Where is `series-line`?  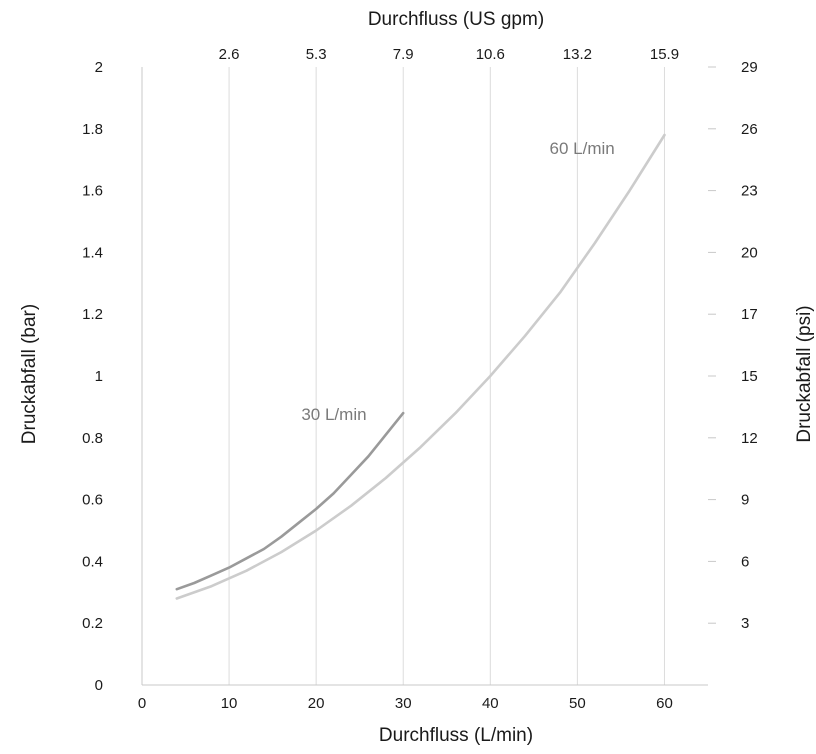 series-line is located at coordinates (290, 501).